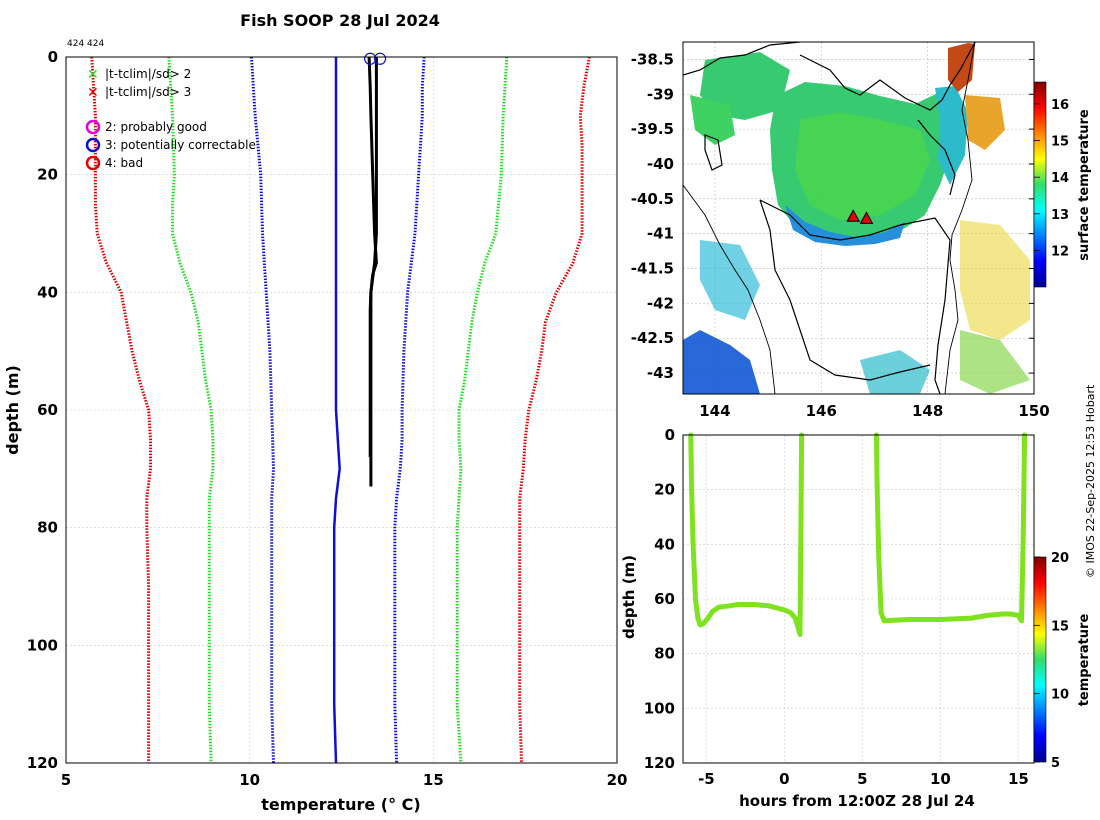  Describe the element at coordinates (340, 804) in the screenshot. I see `profile-x-label: temperature (° C)` at that location.